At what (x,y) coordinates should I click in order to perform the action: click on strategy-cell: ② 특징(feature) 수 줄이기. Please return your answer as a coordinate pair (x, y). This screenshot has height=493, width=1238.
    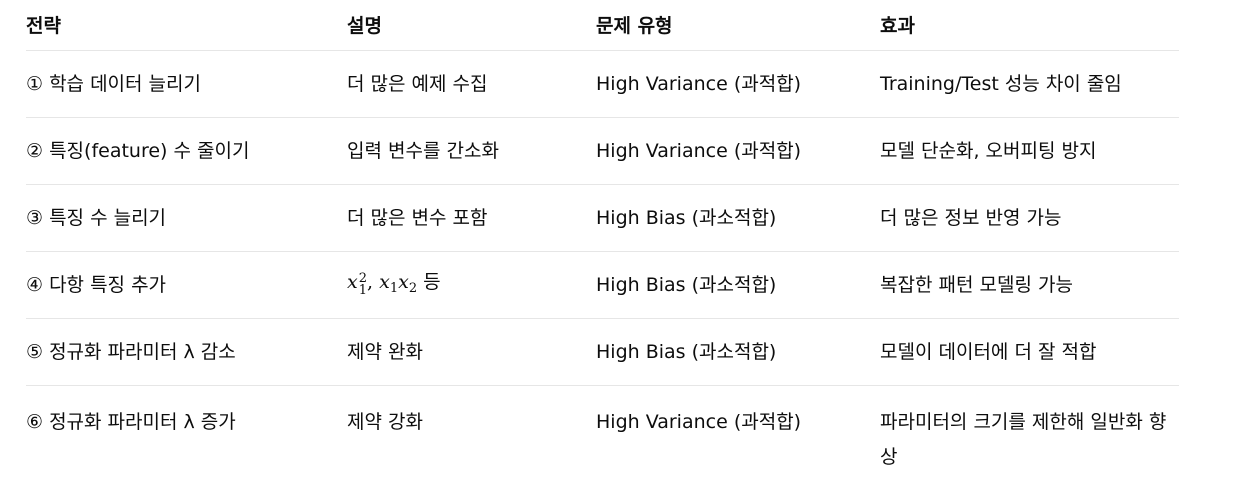
    Looking at the image, I should click on (138, 150).